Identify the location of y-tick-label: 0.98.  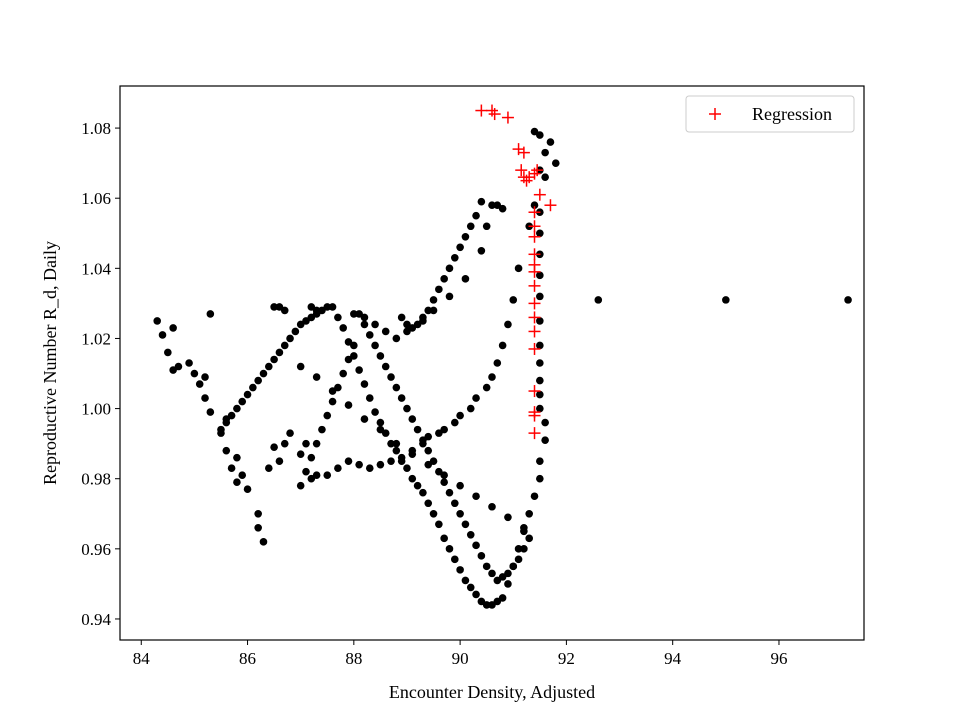
(96, 479).